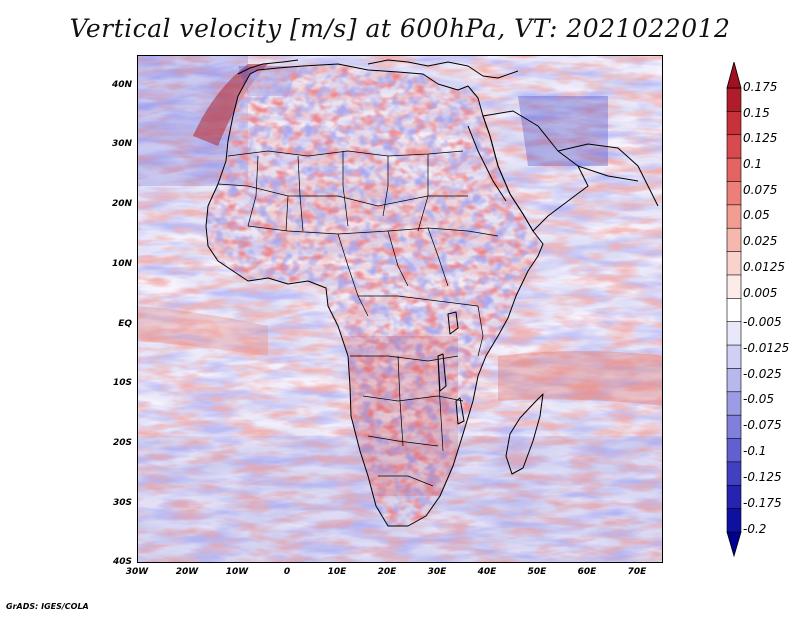  What do you see at coordinates (137, 572) in the screenshot?
I see `lon-label-30w: 30W` at bounding box center [137, 572].